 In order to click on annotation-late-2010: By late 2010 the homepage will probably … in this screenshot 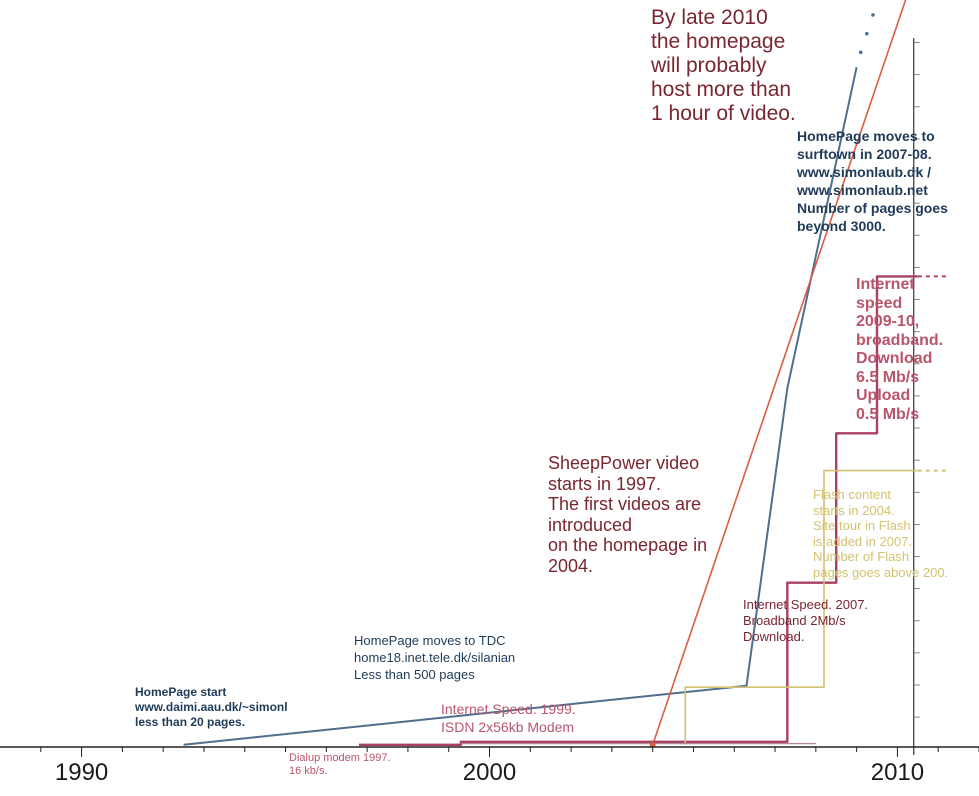, I will do `click(723, 65)`.